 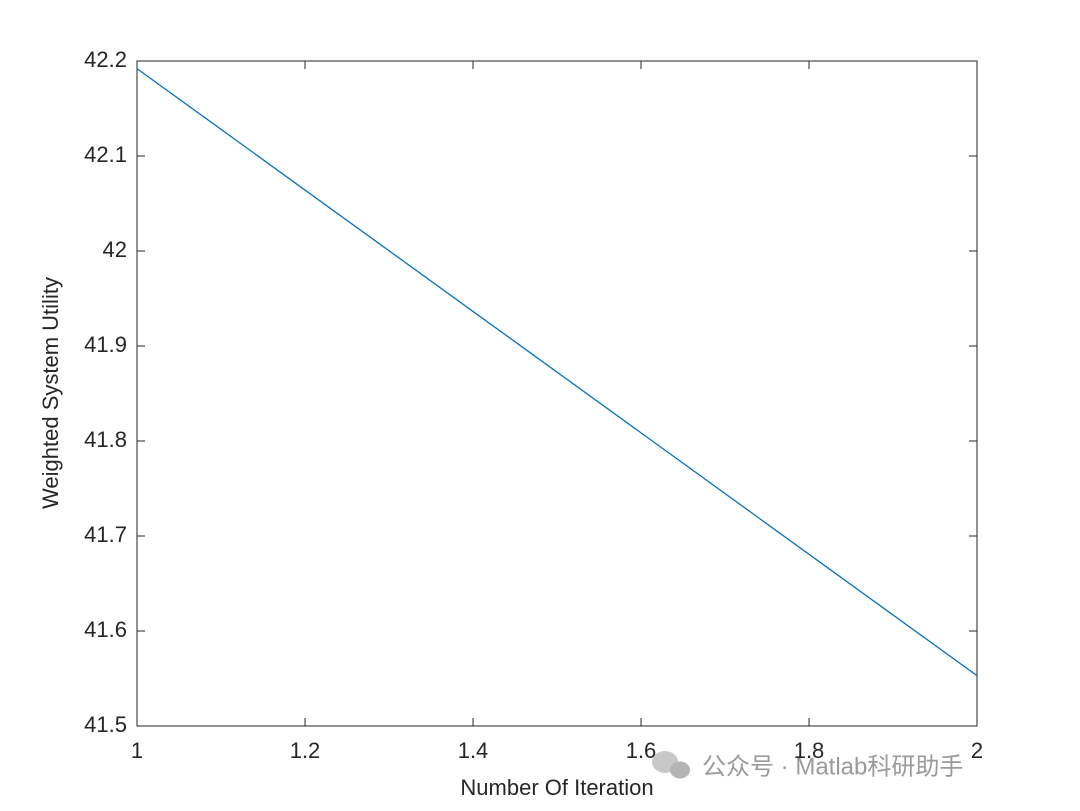 I want to click on x-axis-label: Number Of Iteration, so click(x=556, y=787).